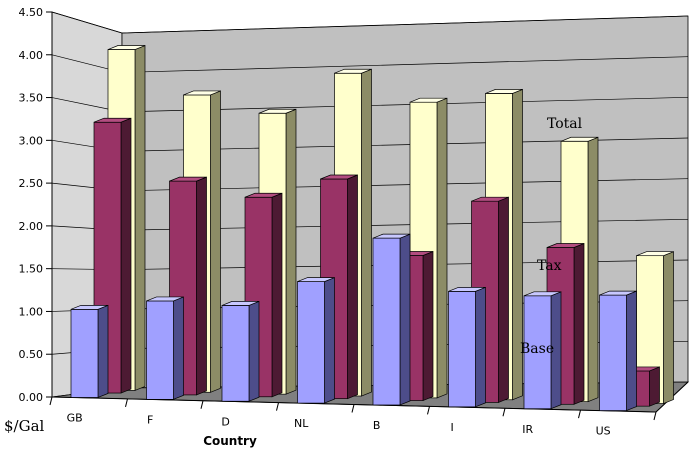 This screenshot has width=696, height=452. I want to click on y-tick-label: 2.00, so click(31, 226).